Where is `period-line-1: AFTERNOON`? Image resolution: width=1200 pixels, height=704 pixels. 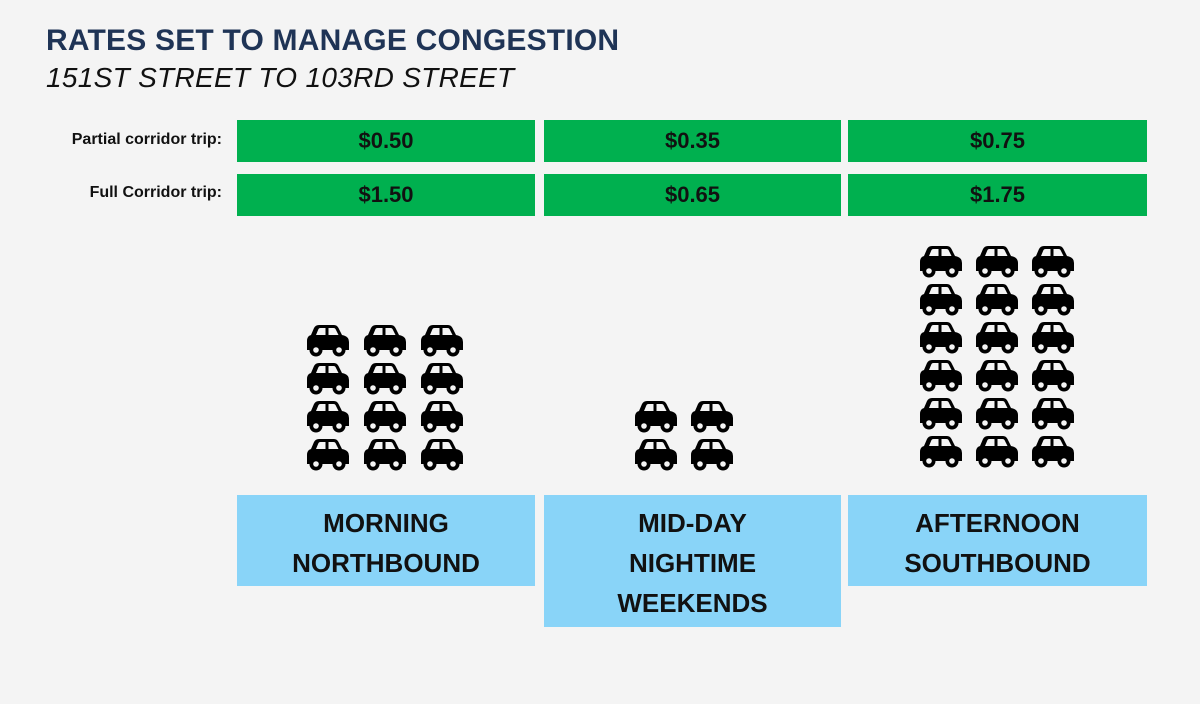 period-line-1: AFTERNOON is located at coordinates (997, 523).